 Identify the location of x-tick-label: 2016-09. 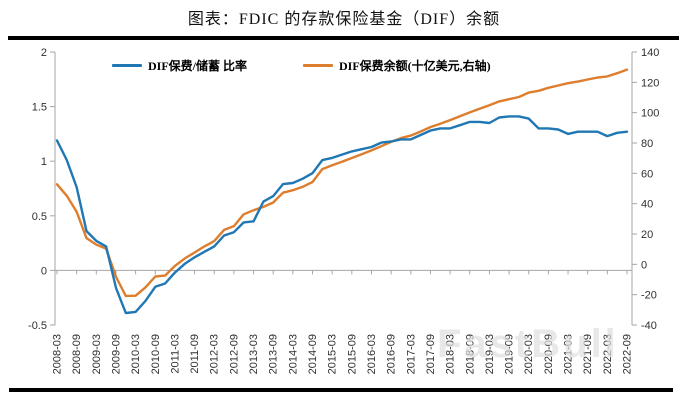
(392, 354).